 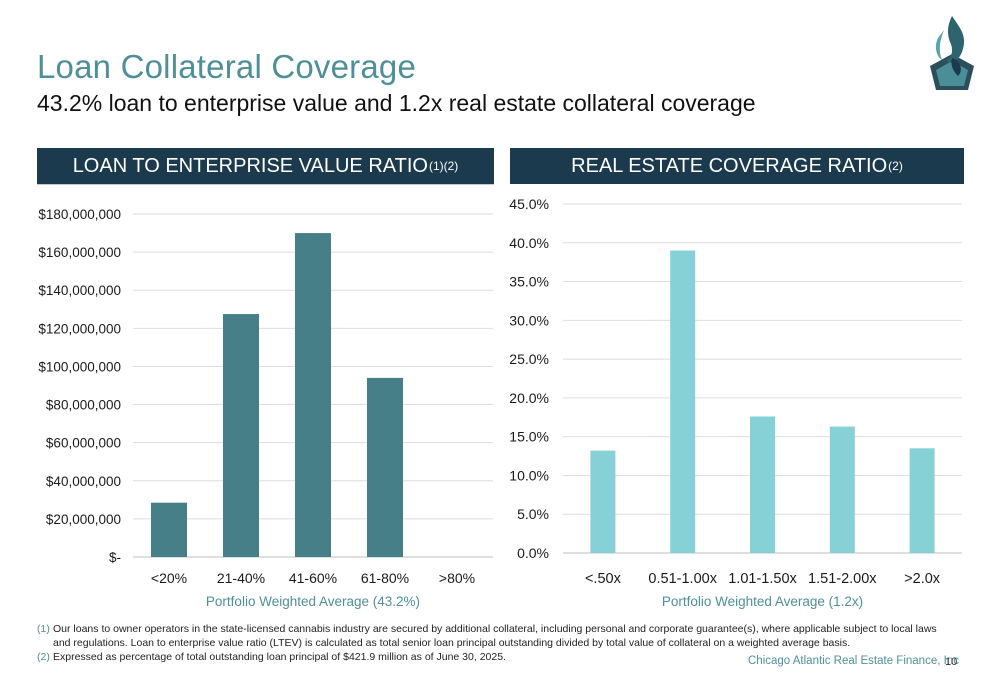 What do you see at coordinates (457, 578) in the screenshot?
I see `ltev-x-category-label: >80%` at bounding box center [457, 578].